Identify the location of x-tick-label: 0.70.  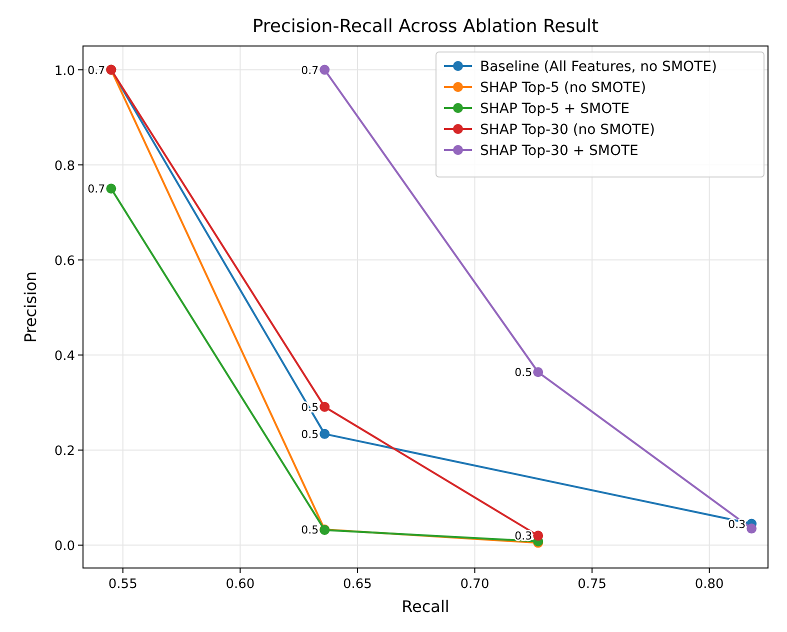
(475, 584).